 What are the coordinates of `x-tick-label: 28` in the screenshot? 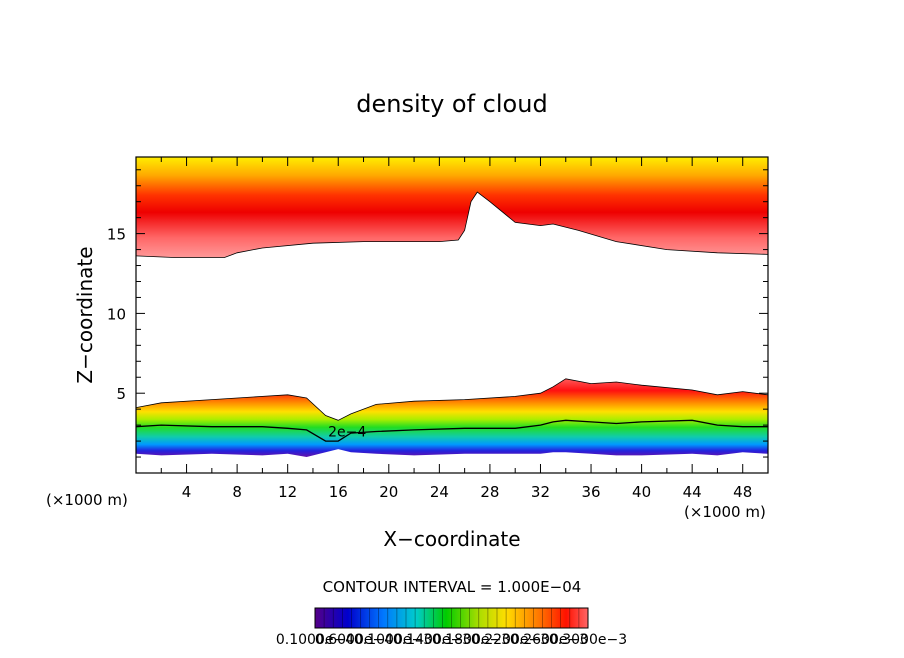 It's located at (489, 492).